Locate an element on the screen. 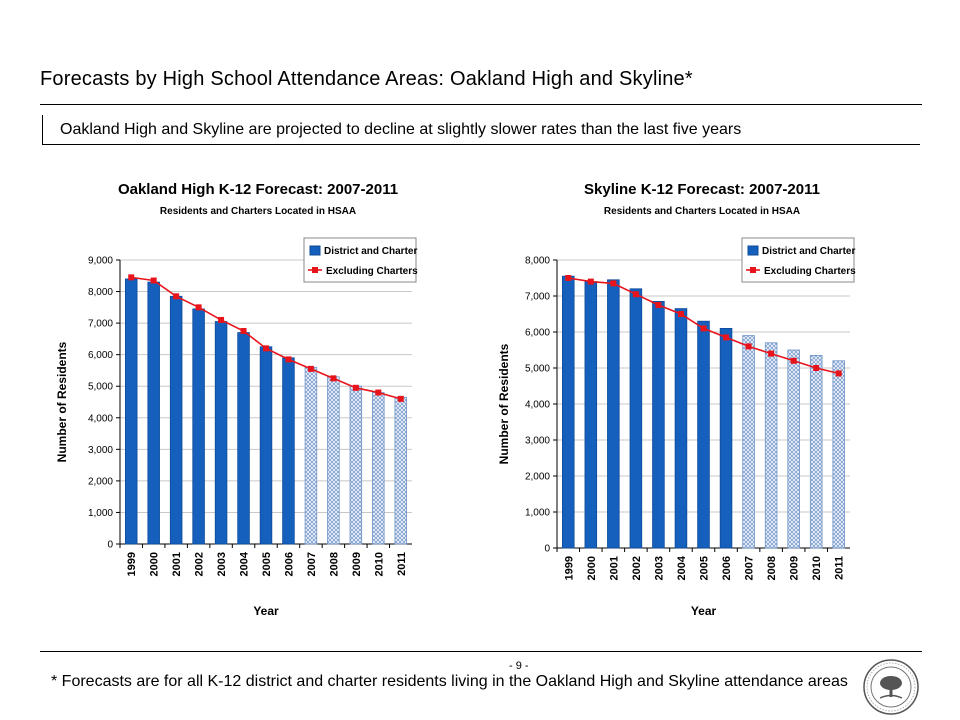  chart-title: Skyline K-12 Forecast: 2007-2011 is located at coordinates (702, 189).